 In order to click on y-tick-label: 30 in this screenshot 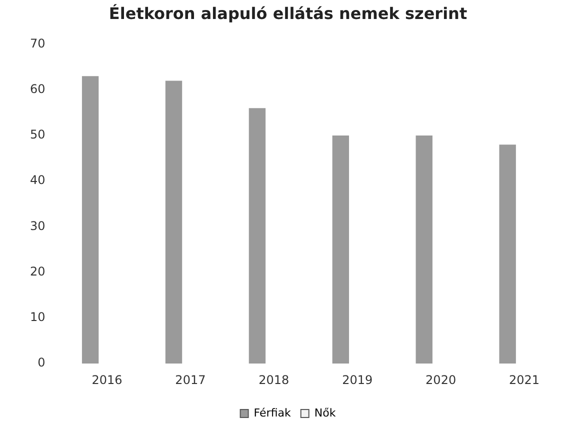, I will do `click(38, 225)`.